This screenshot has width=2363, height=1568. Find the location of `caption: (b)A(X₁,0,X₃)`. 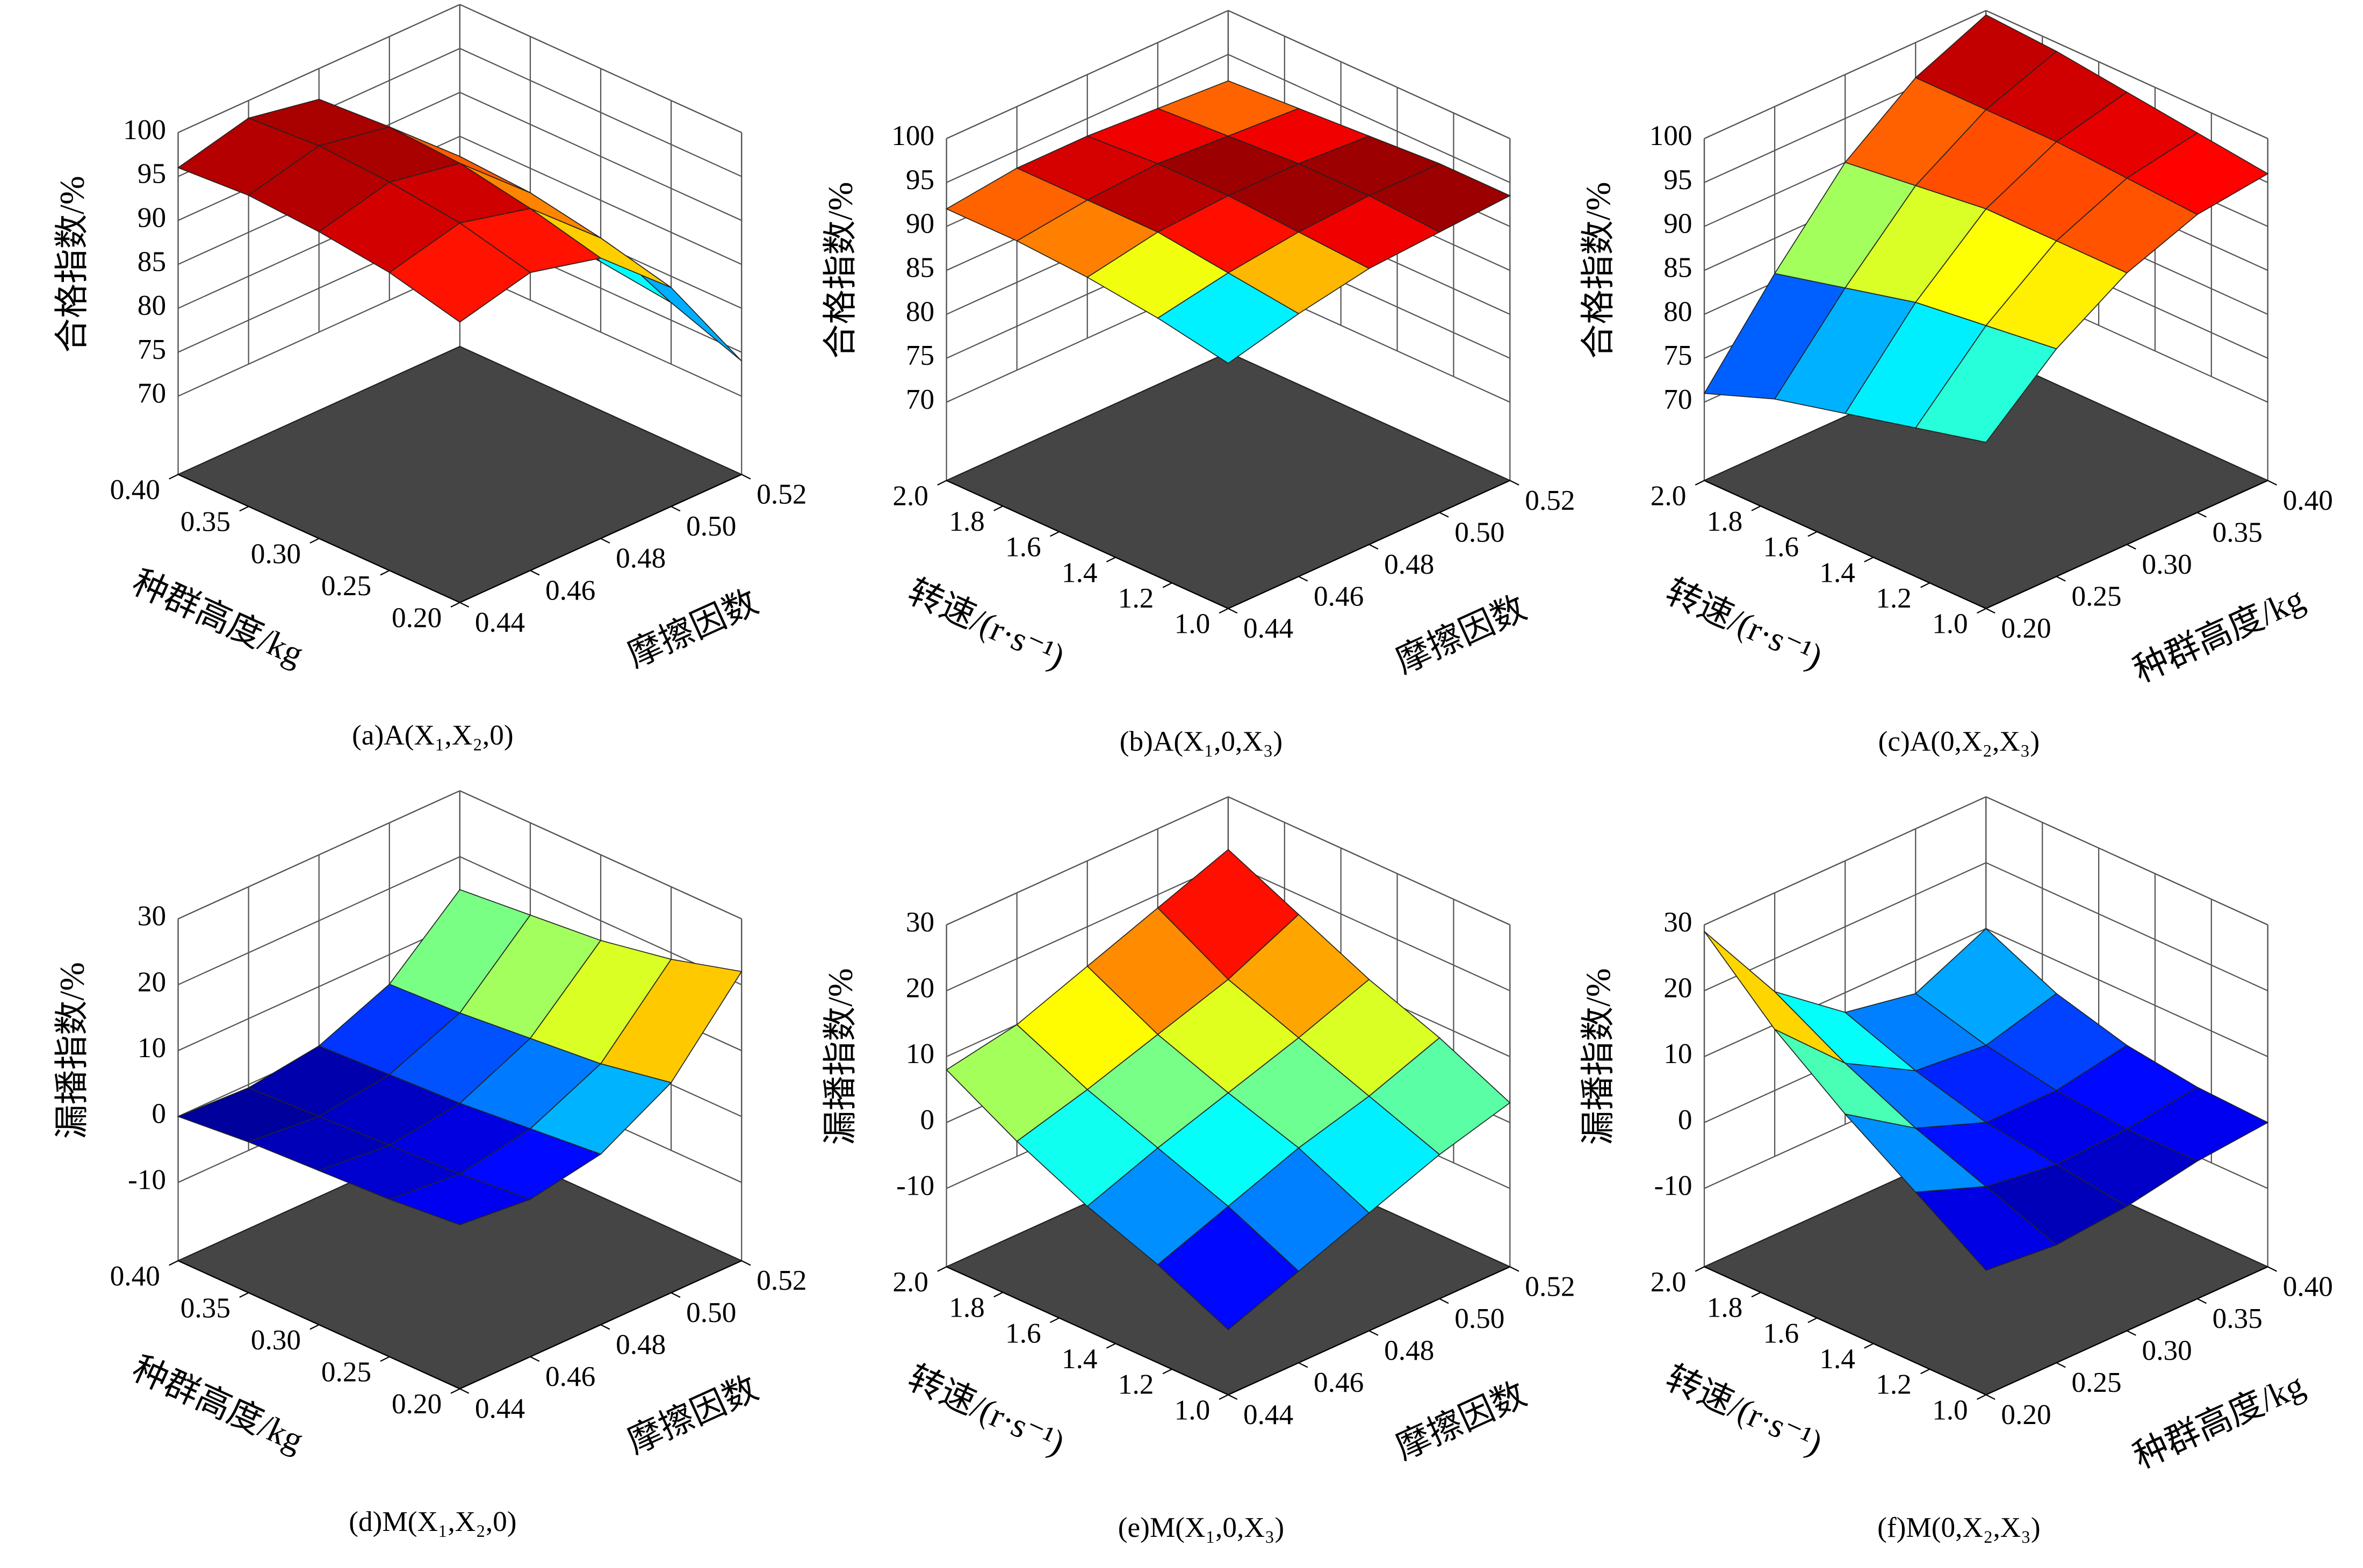

caption: (b)A(X₁,0,X₃) is located at coordinates (1201, 741).